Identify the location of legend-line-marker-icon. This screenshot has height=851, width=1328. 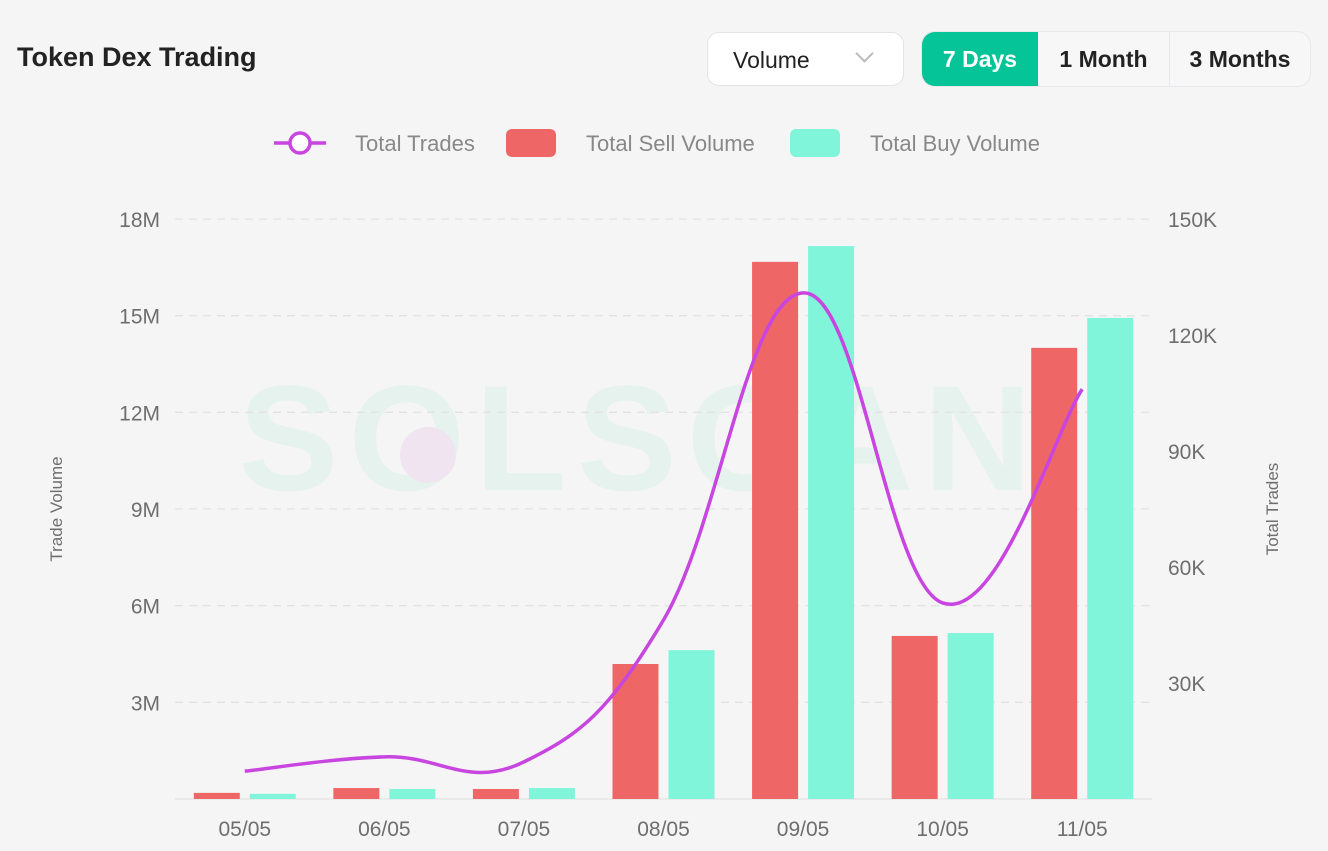
(300, 143).